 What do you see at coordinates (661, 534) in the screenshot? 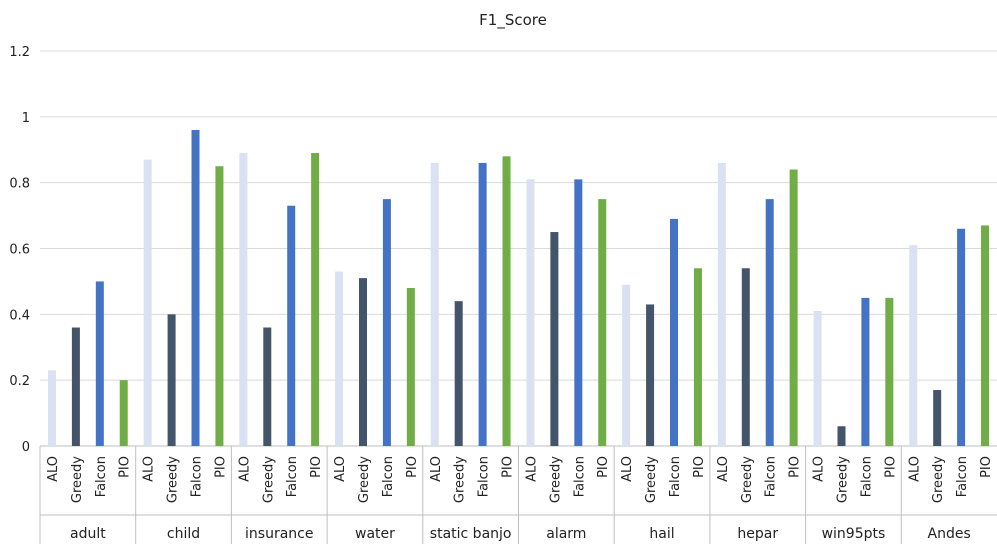
I see `group-label: hail` at bounding box center [661, 534].